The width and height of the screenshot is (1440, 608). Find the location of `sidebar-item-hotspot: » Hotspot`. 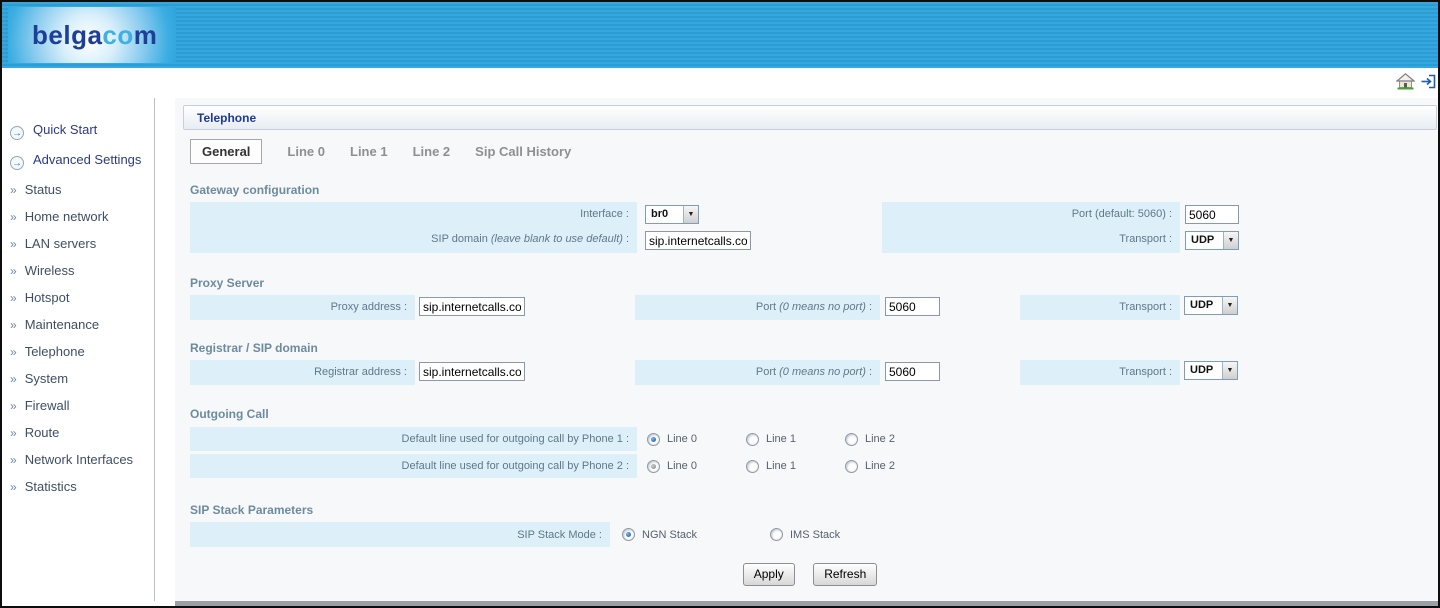

sidebar-item-hotspot: » Hotspot is located at coordinates (78, 298).